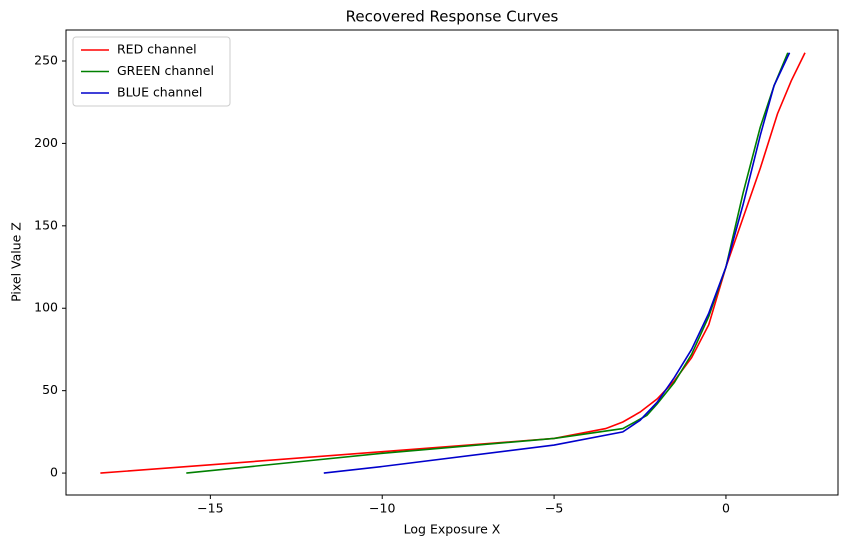 The height and width of the screenshot is (551, 850). What do you see at coordinates (54, 472) in the screenshot?
I see `y-tick-label: 0` at bounding box center [54, 472].